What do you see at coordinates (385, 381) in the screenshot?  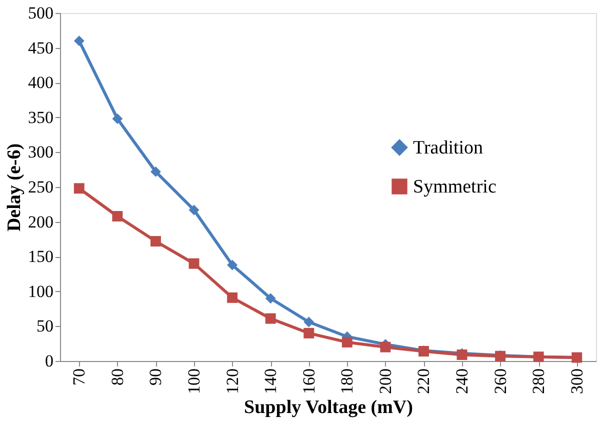 I see `x-tick-label: 200` at bounding box center [385, 381].